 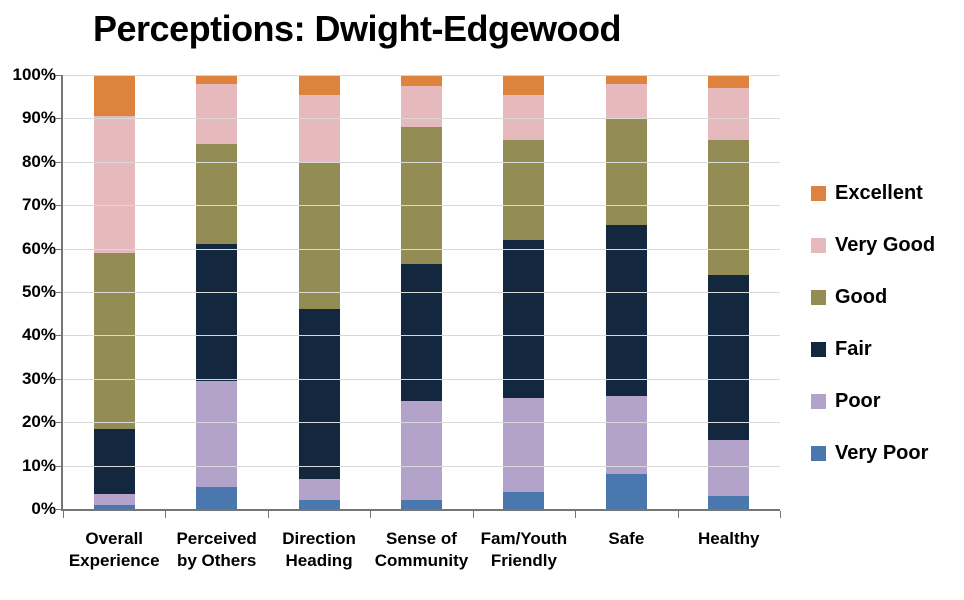 What do you see at coordinates (357, 28) in the screenshot?
I see `chart-title: Perceptions: Dwight-Edgewood` at bounding box center [357, 28].